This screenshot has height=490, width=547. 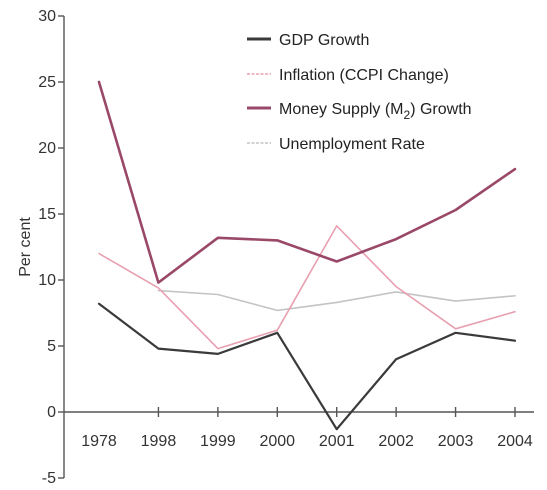 I want to click on x-tick-label: 2004, so click(x=515, y=441).